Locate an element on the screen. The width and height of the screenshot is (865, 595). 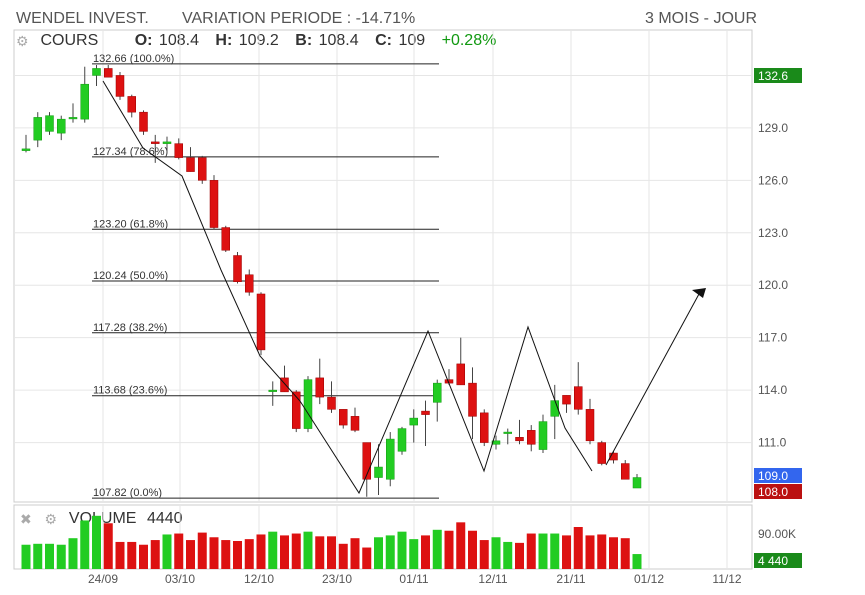
close-icon: ✖ is located at coordinates (26, 519).